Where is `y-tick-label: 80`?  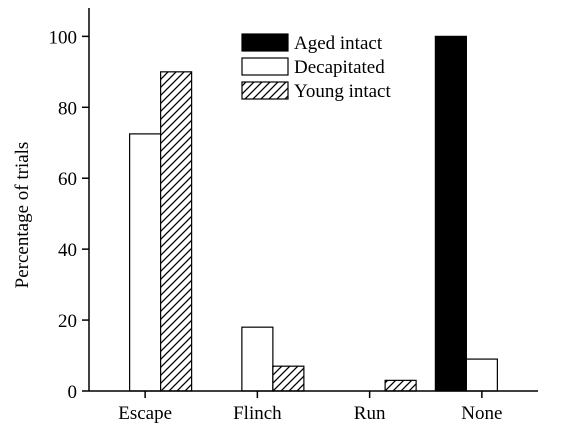
y-tick-label: 80 is located at coordinates (67, 108).